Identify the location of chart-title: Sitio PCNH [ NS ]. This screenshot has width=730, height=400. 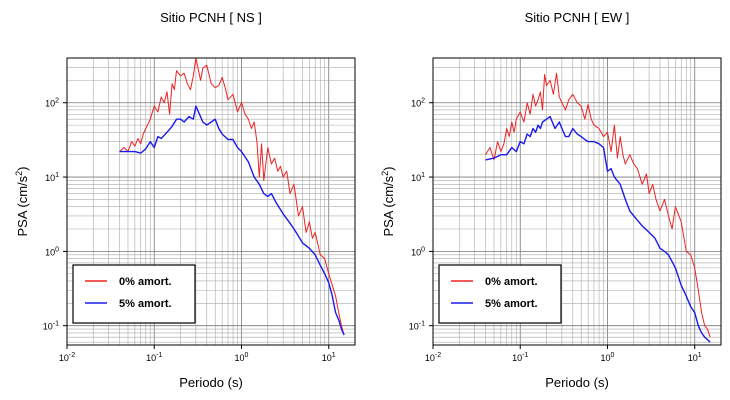
(211, 17).